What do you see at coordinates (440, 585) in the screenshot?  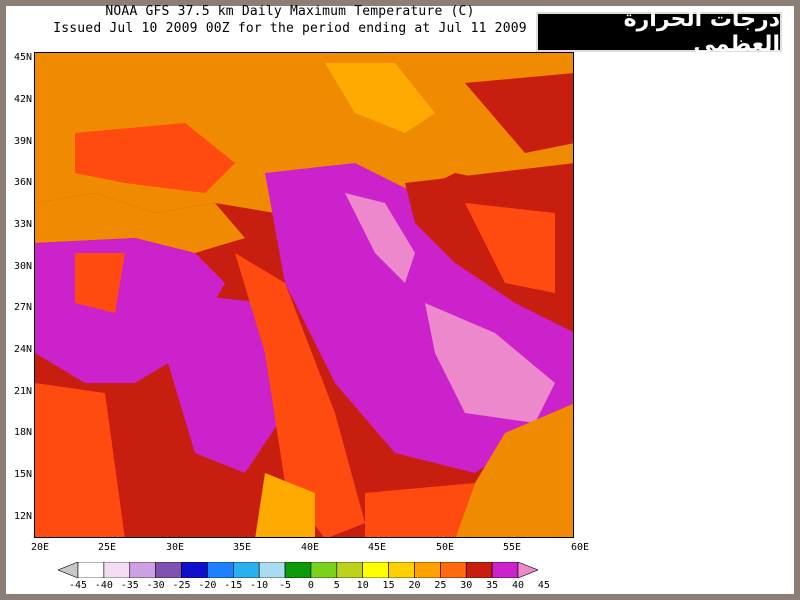 I see `legend-label: 25` at bounding box center [440, 585].